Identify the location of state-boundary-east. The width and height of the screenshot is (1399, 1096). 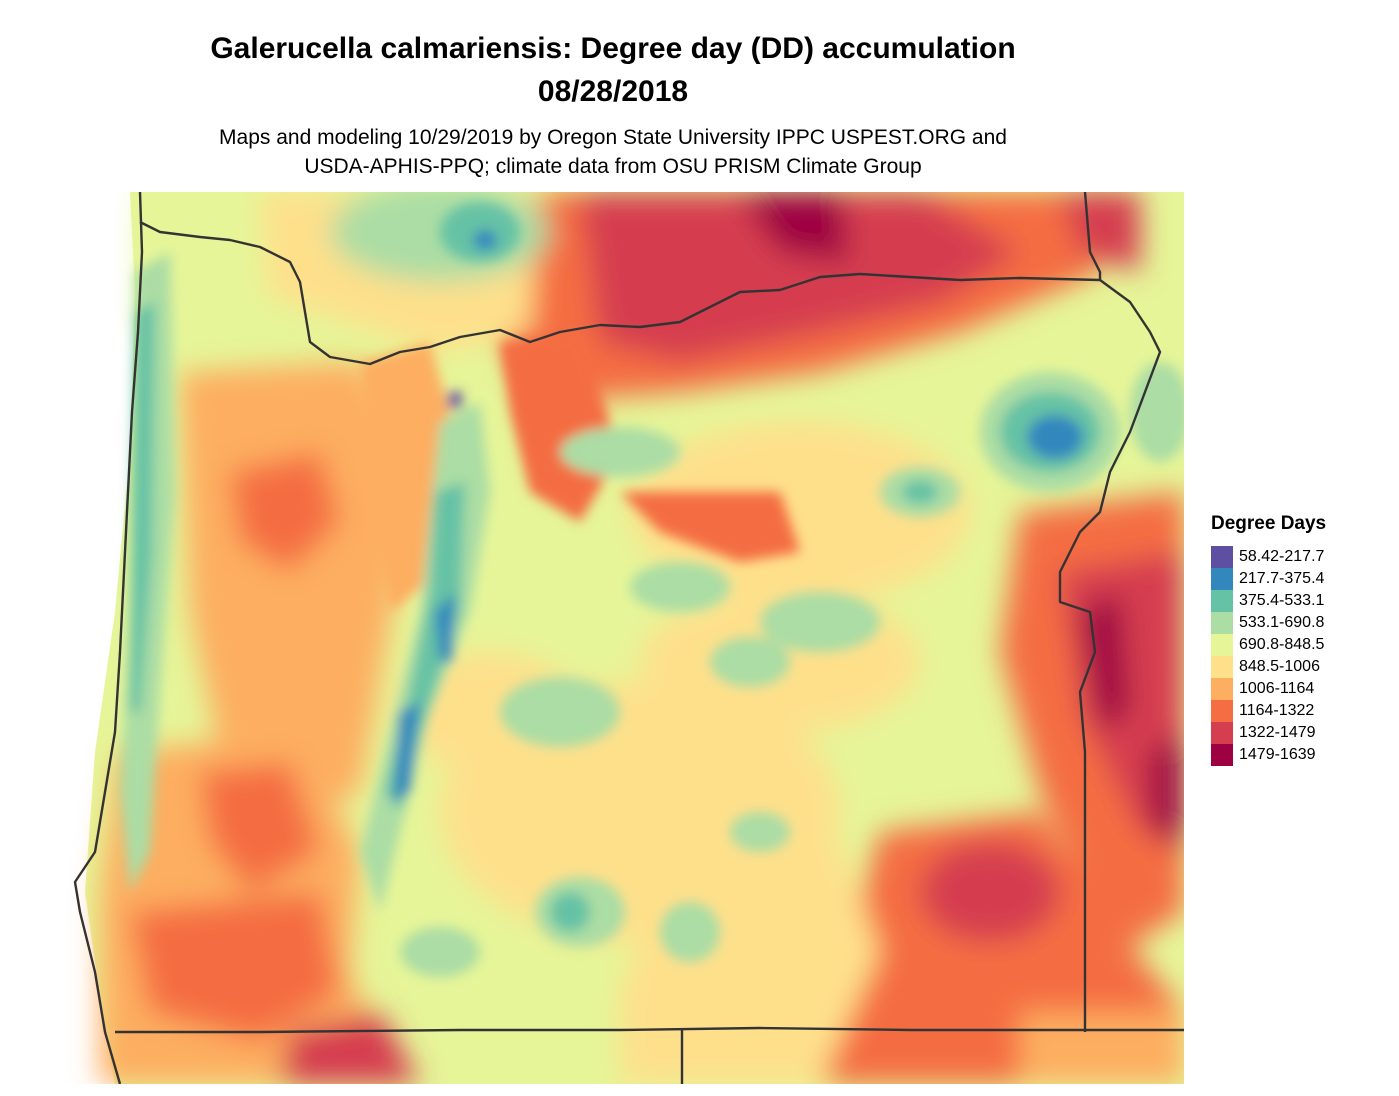
(1092, 236).